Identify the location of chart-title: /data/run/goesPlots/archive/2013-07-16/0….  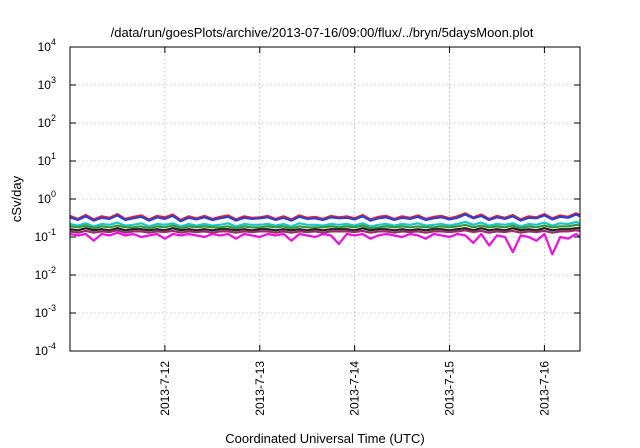
(322, 32).